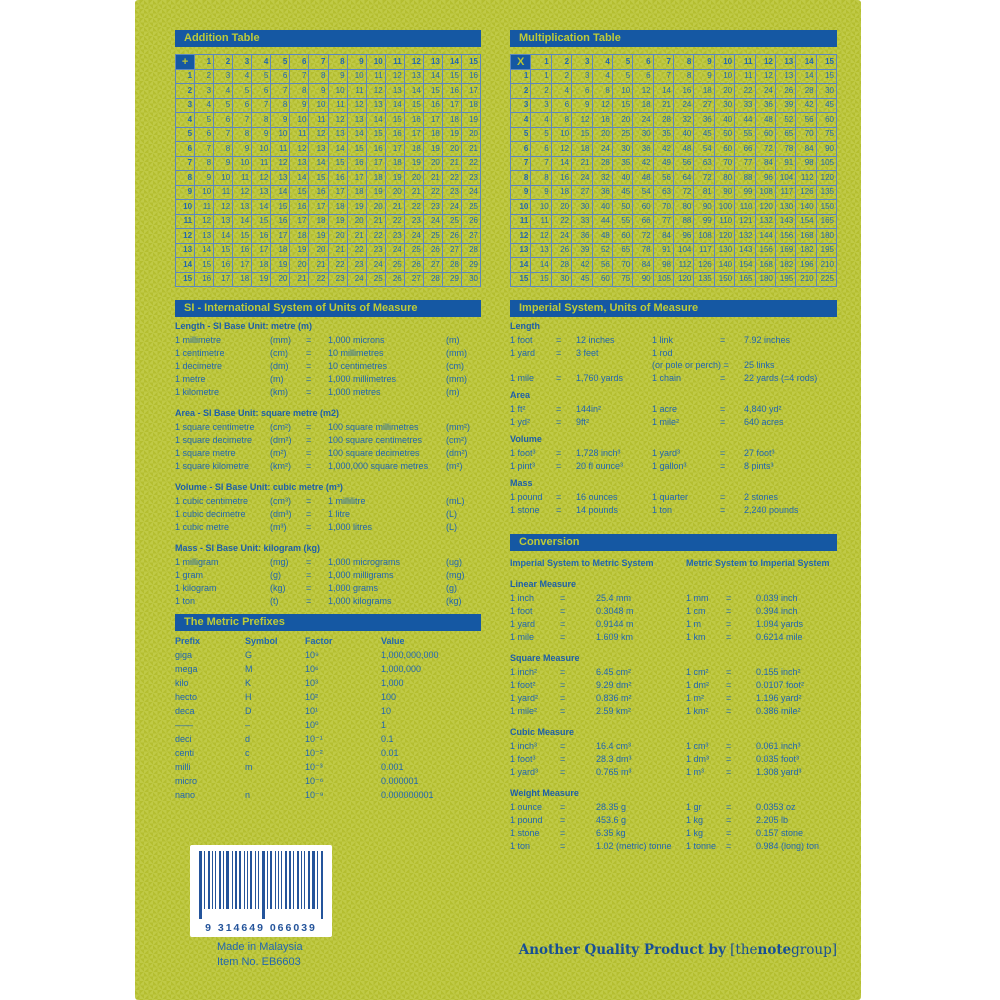  I want to click on cell: 26, so click(413, 265).